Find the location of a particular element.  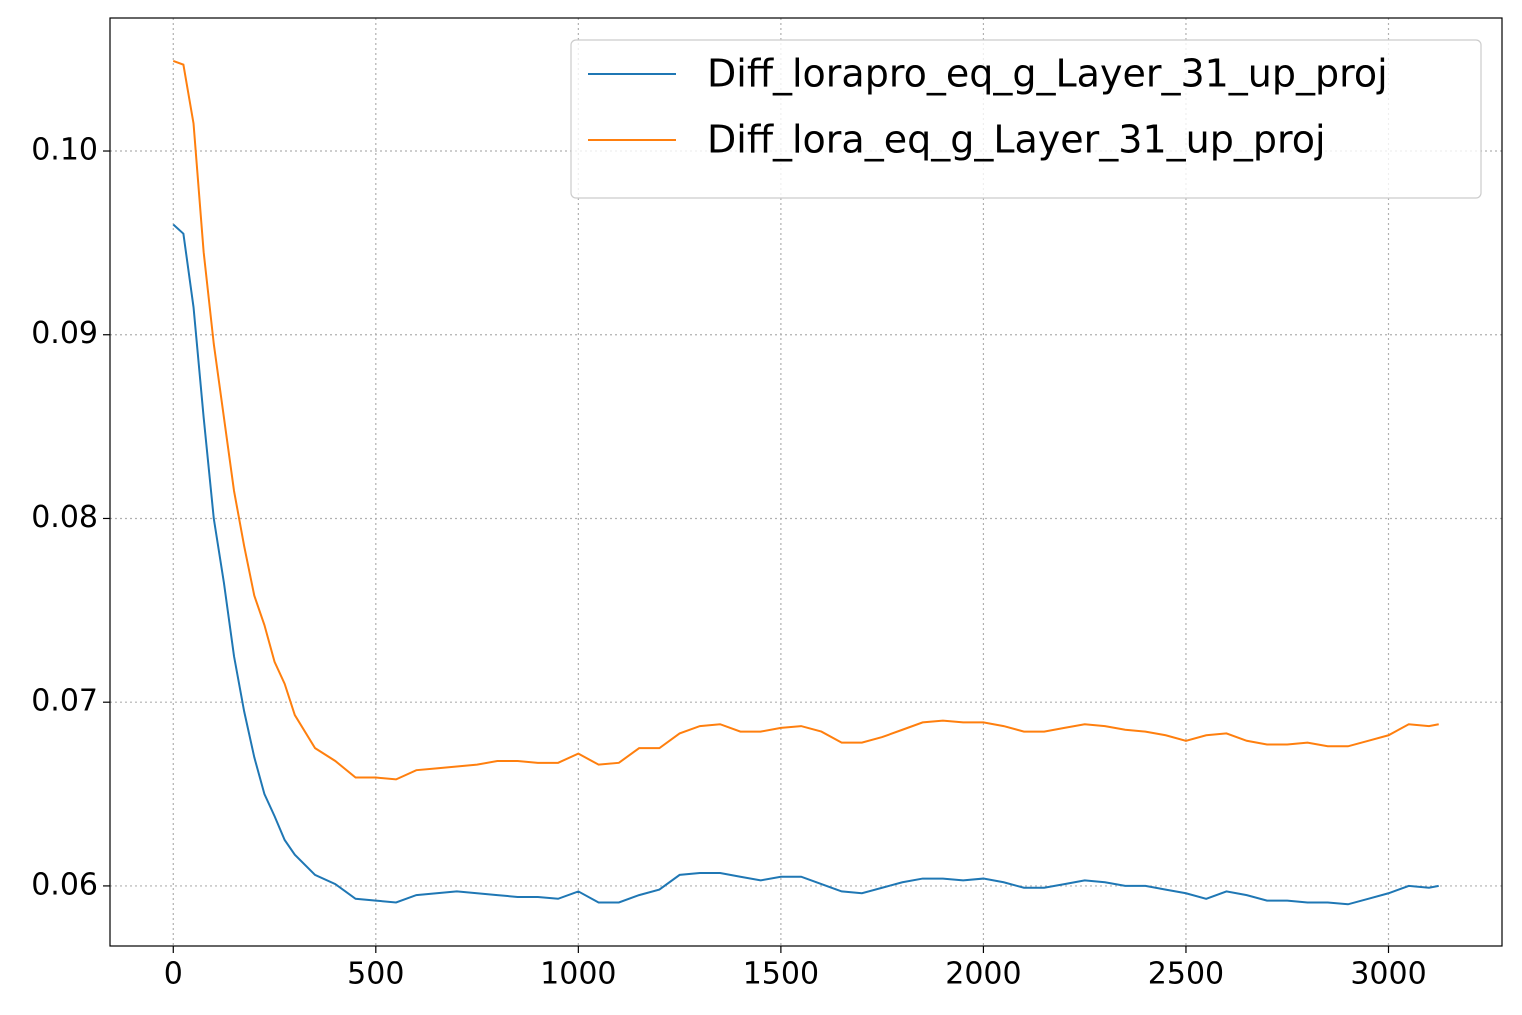

x-tick-label: 1000 is located at coordinates (578, 974).